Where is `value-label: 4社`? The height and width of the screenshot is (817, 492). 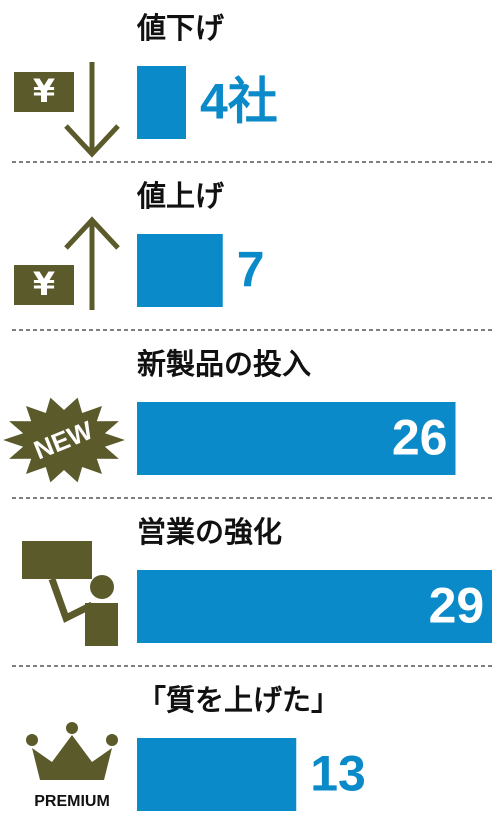 value-label: 4社 is located at coordinates (239, 102).